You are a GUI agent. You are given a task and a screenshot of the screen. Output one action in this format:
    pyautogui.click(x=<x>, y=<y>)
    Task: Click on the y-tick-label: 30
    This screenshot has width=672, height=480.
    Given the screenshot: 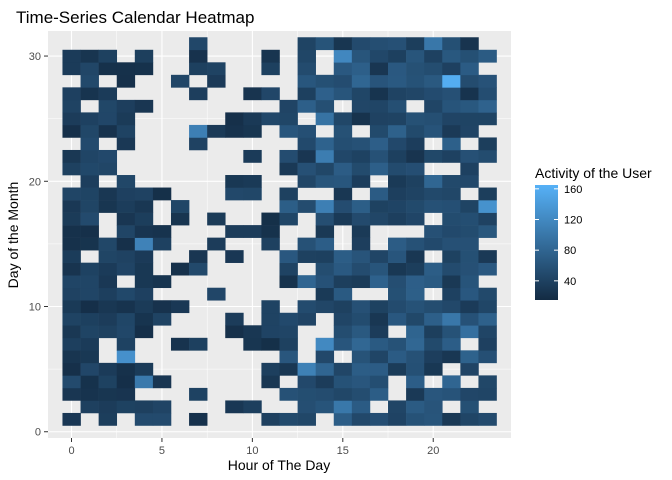 What is the action you would take?
    pyautogui.click(x=35, y=57)
    